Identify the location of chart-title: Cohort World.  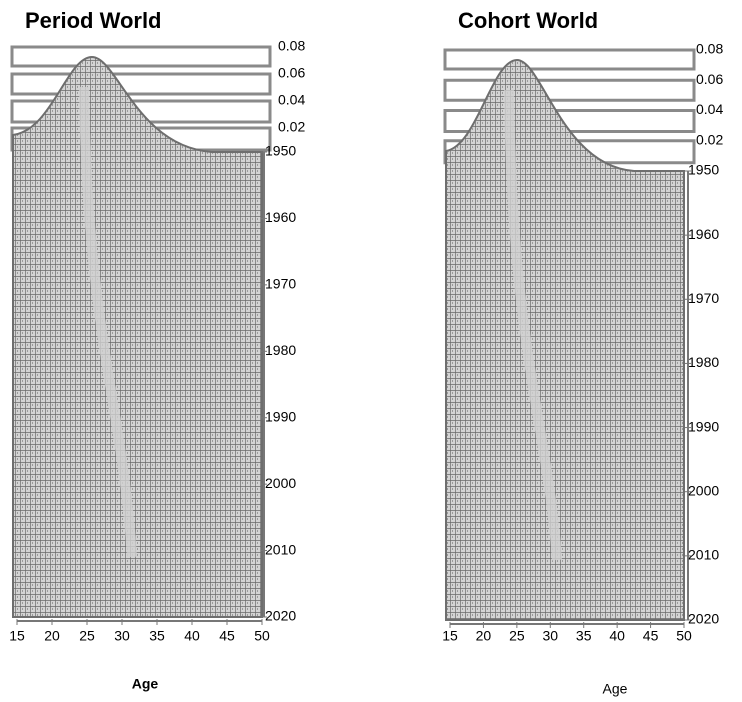
(528, 20).